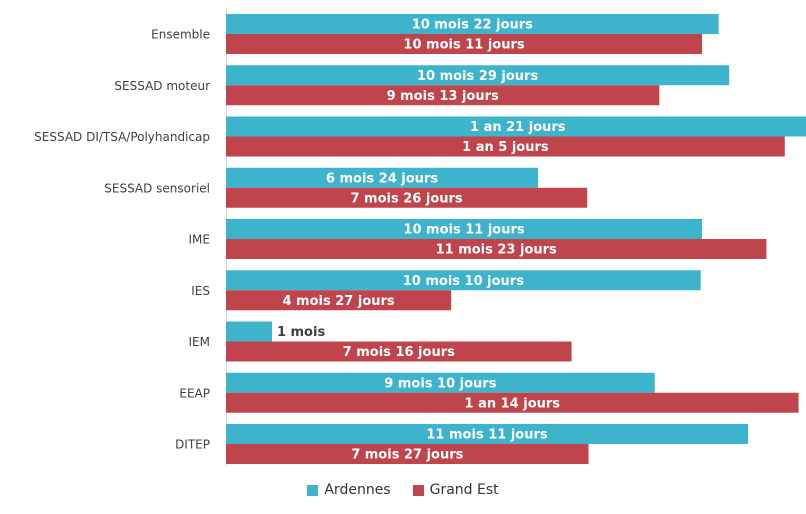  I want to click on data-label: 9 mois 10 jours, so click(440, 383).